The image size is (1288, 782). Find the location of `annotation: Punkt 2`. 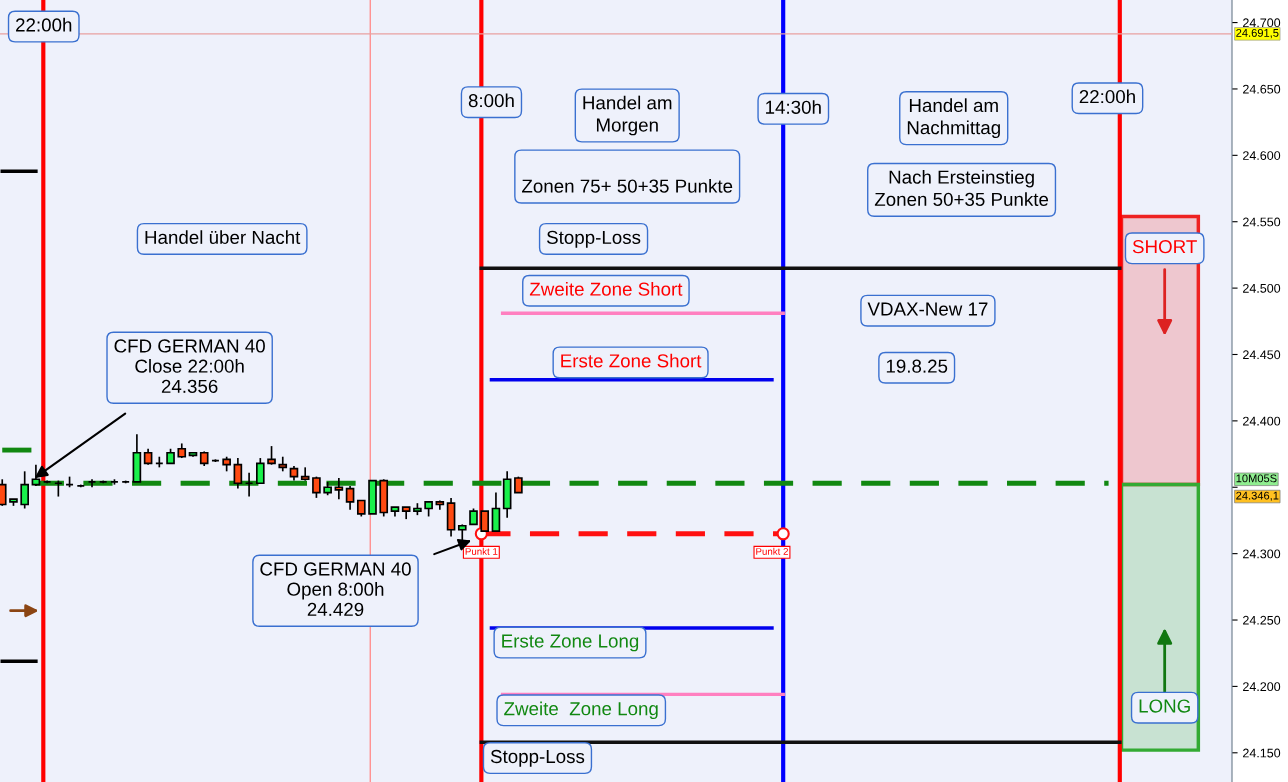

annotation: Punkt 2 is located at coordinates (772, 551).